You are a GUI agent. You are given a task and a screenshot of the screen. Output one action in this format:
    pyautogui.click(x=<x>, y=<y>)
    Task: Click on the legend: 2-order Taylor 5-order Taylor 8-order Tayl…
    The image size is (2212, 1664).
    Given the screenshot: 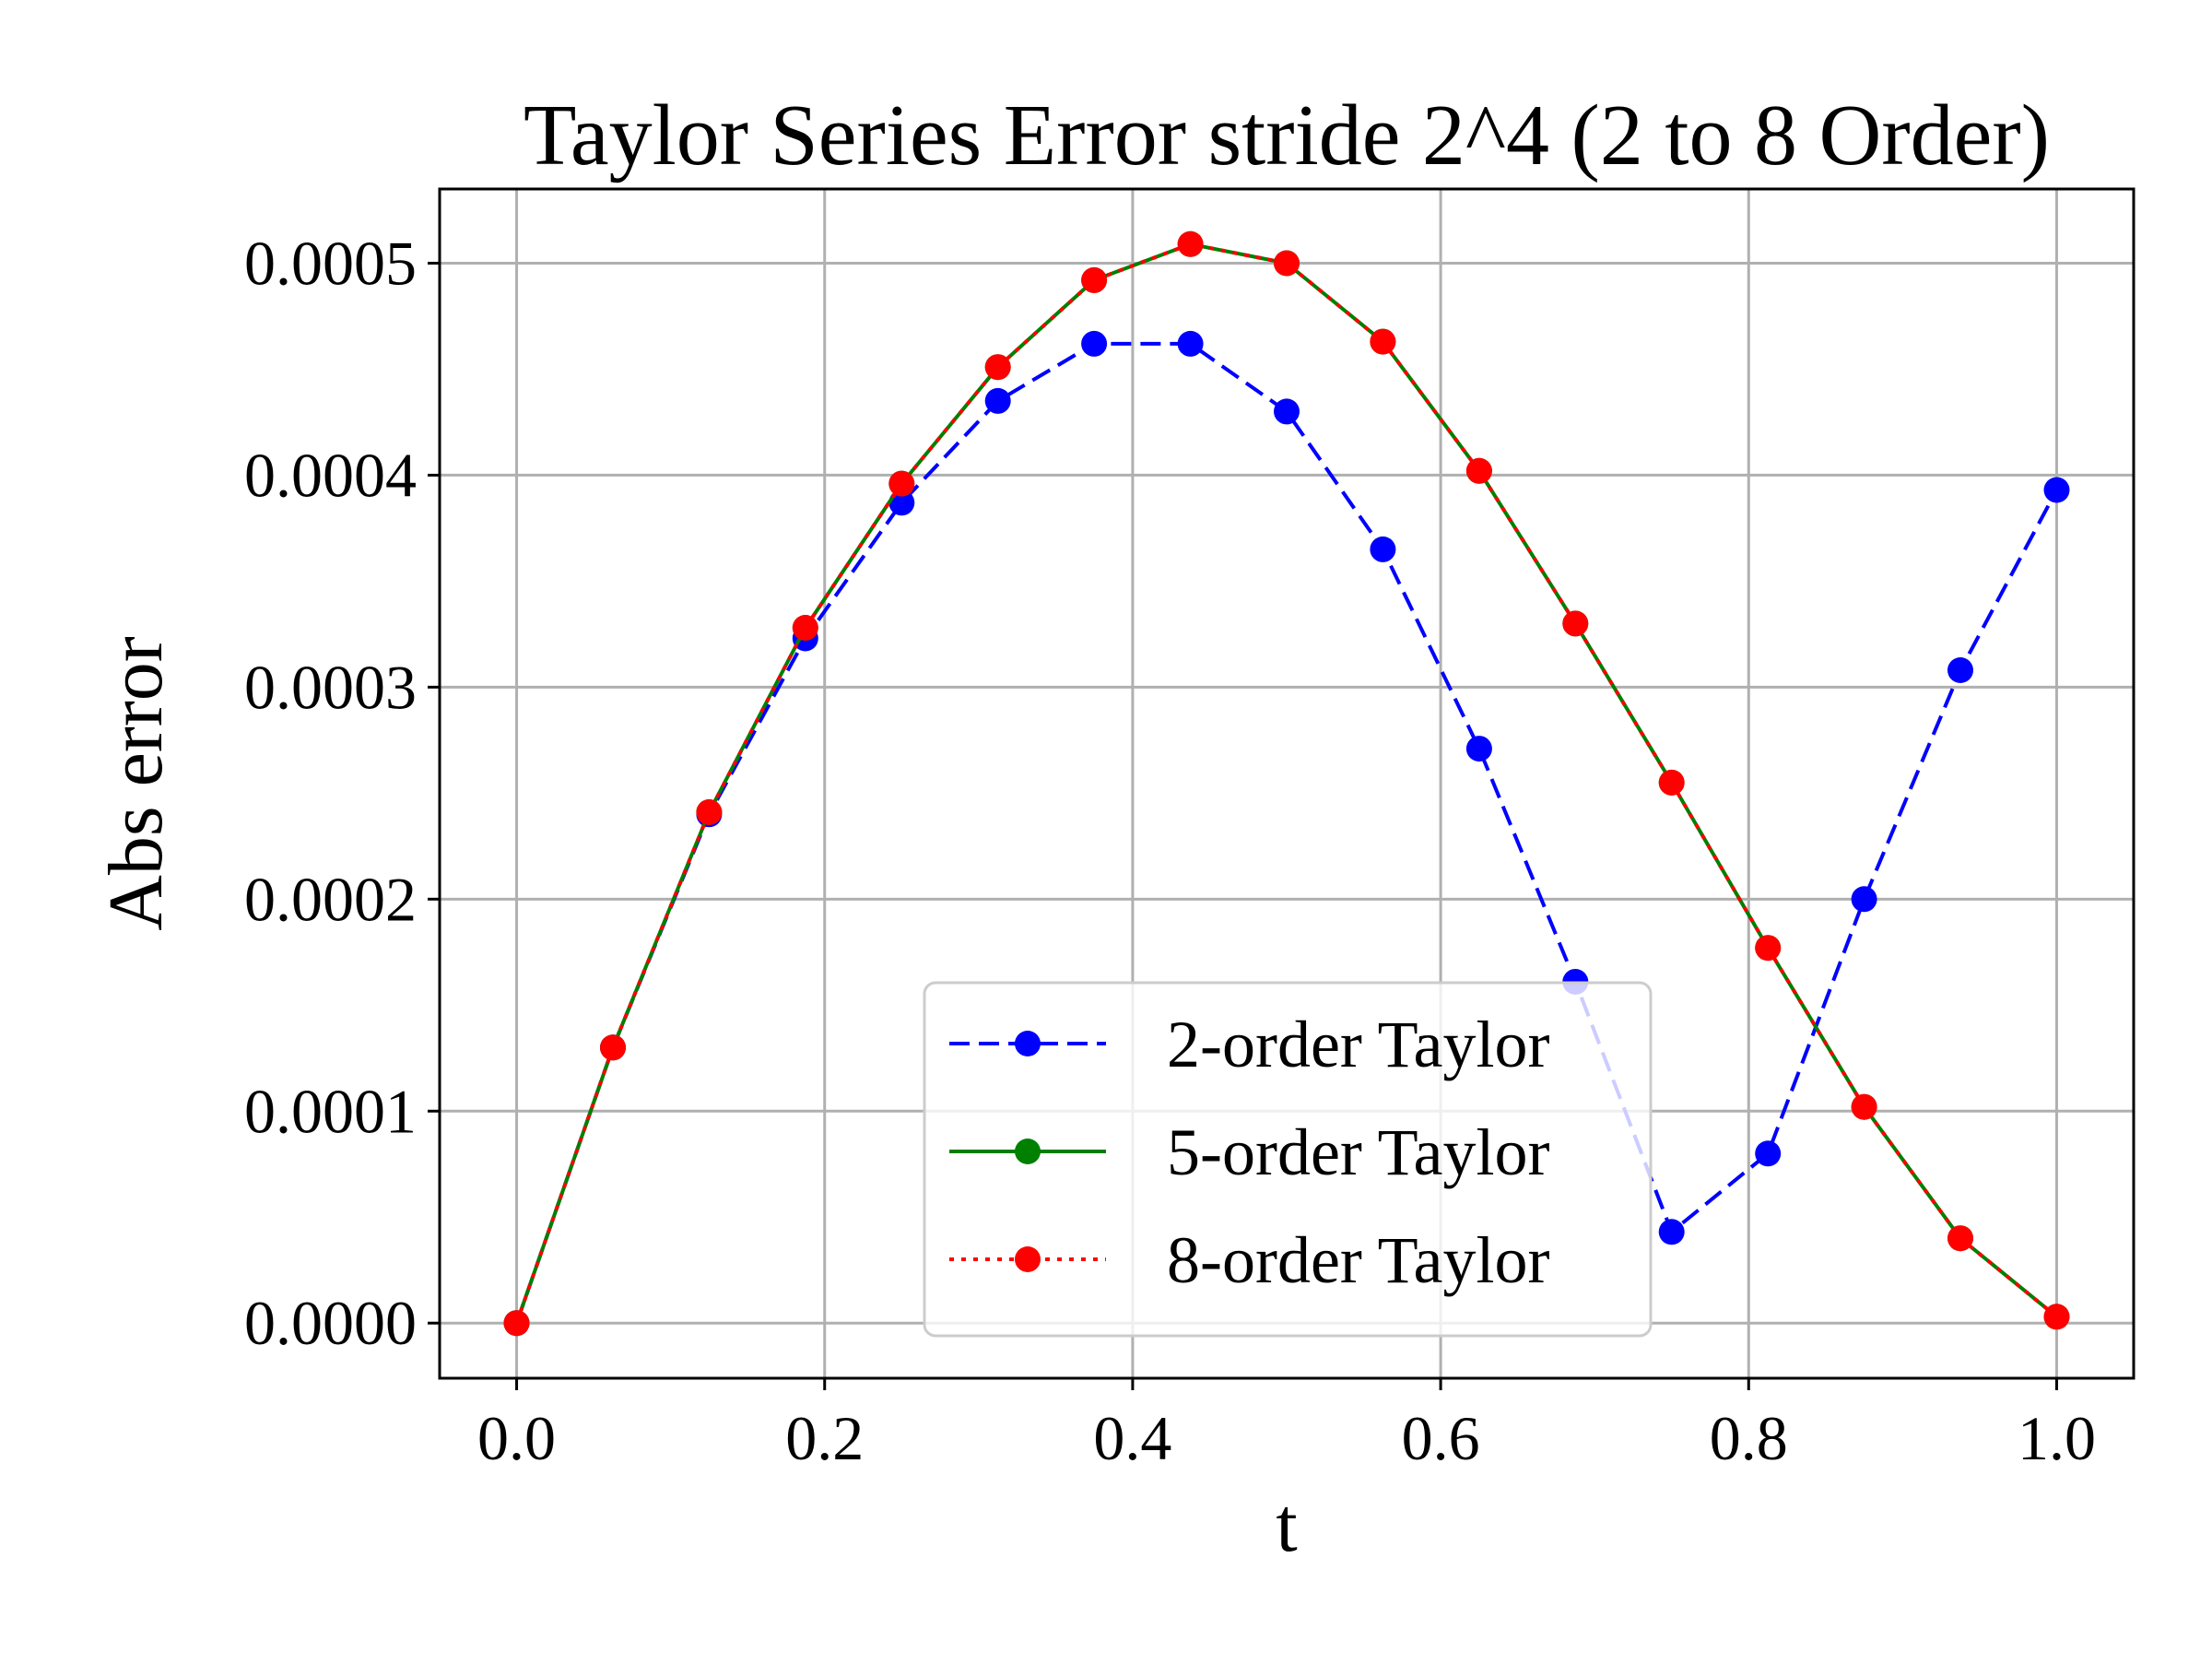 What is the action you would take?
    pyautogui.click(x=1288, y=1159)
    